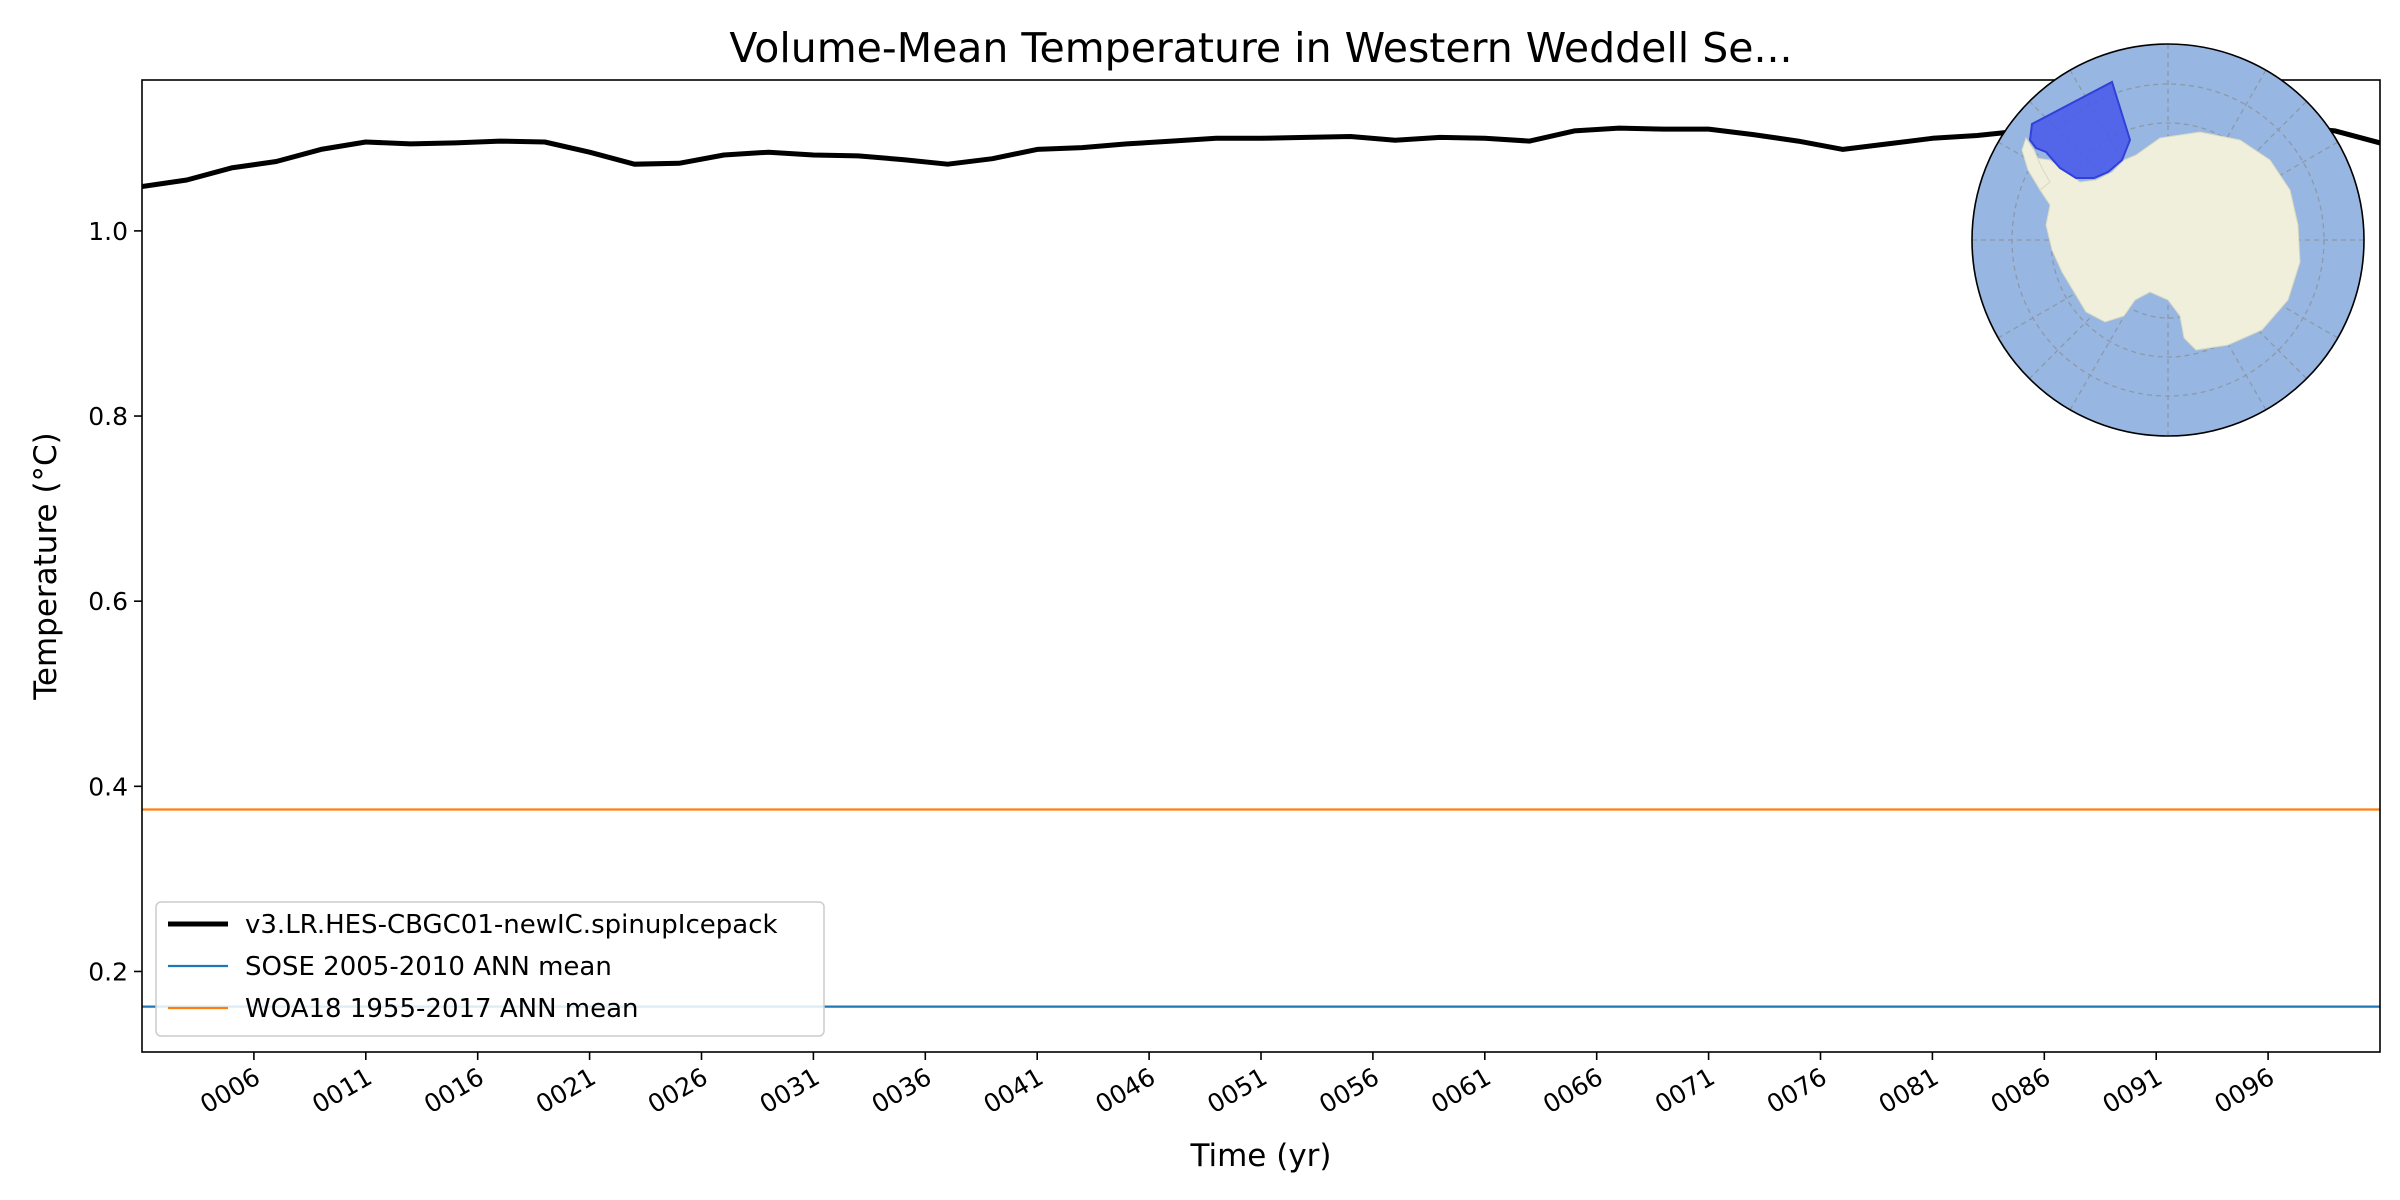 This screenshot has height=1200, width=2400. Describe the element at coordinates (108, 231) in the screenshot. I see `y-tick-label: 1.0` at that location.